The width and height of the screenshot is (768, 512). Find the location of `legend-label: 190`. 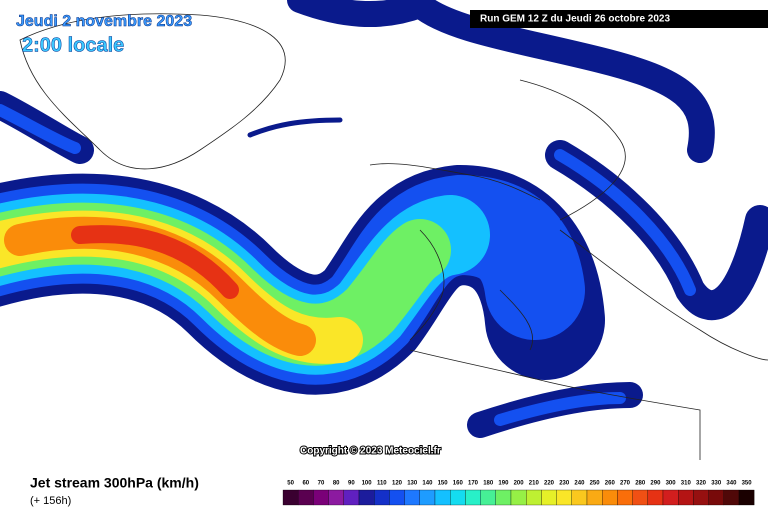

legend-label: 190 is located at coordinates (503, 484).